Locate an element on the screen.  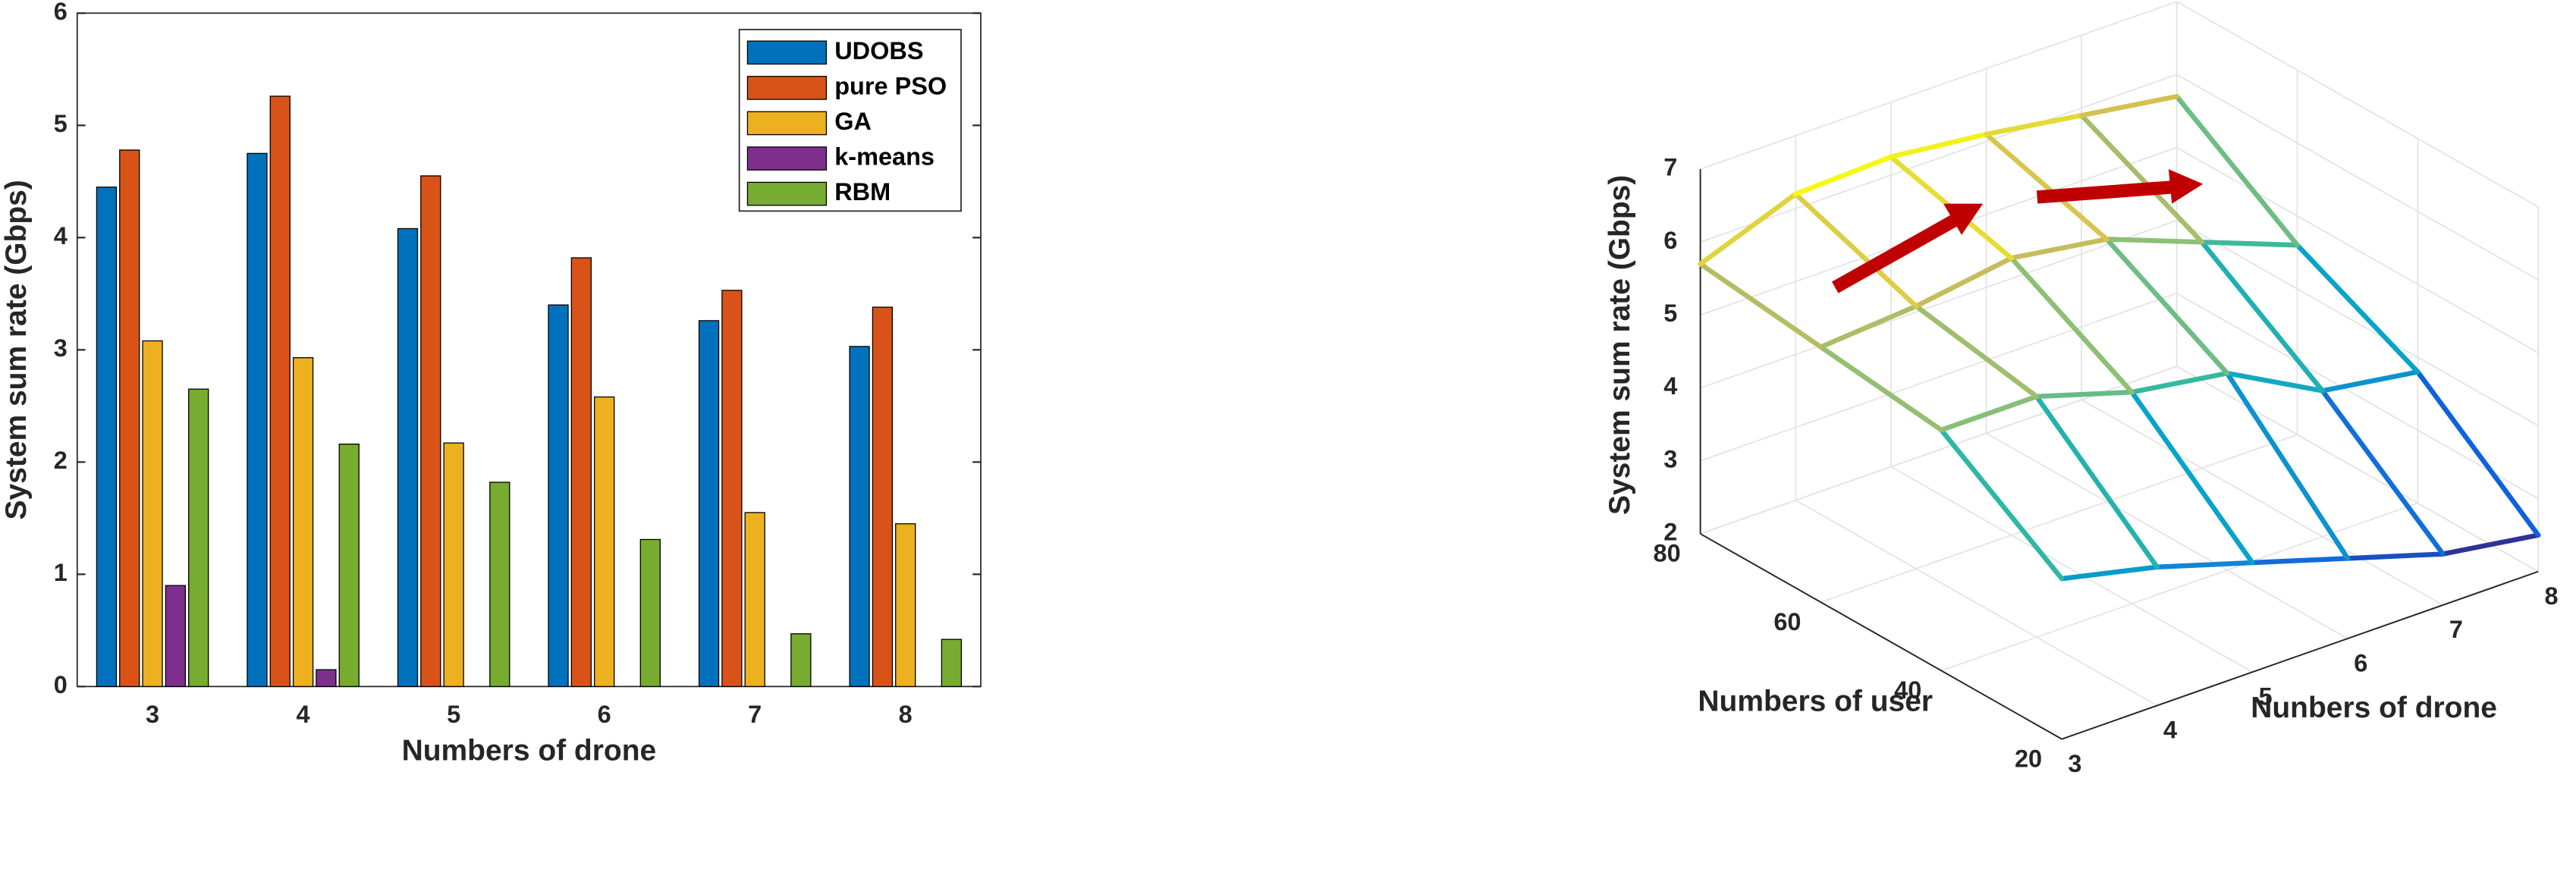
y-tick-label: 2 is located at coordinates (61, 461).